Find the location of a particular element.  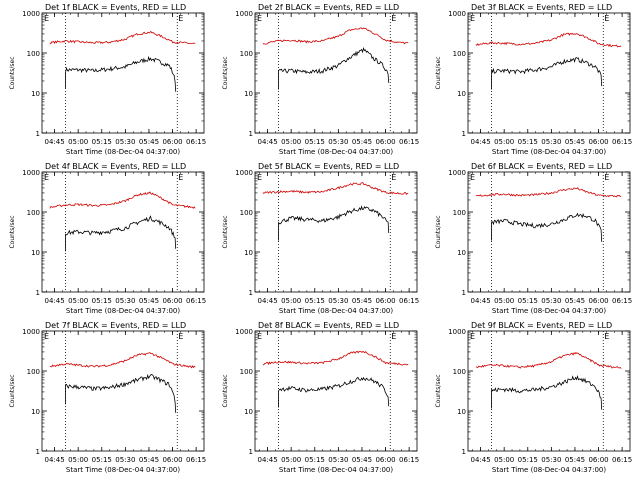

chart-title: Det 7f BLACK = Events, RED = LLD is located at coordinates (115, 325).